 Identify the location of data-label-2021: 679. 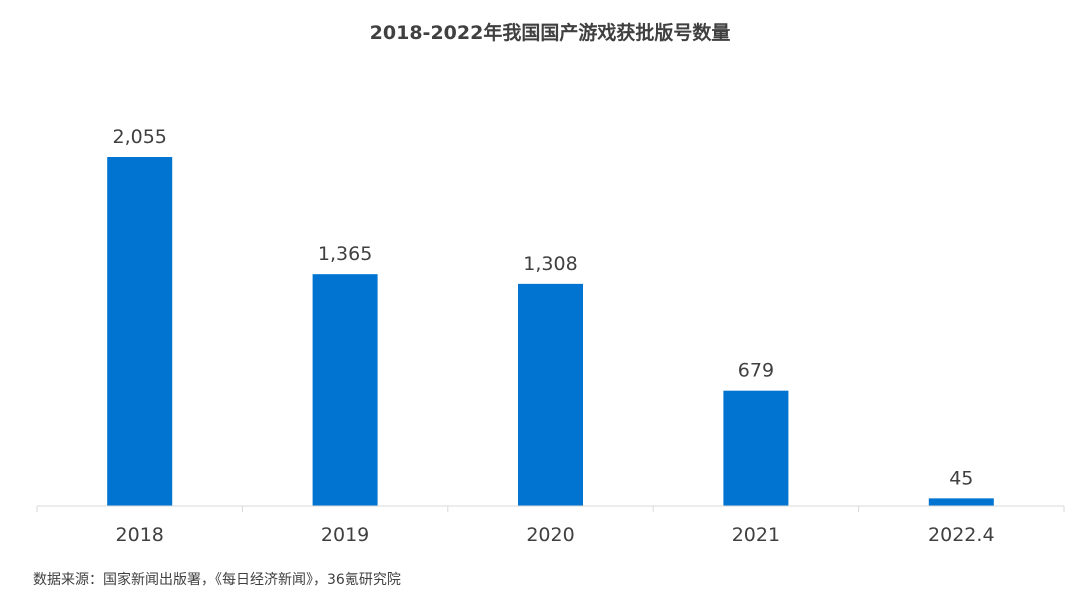
(756, 371).